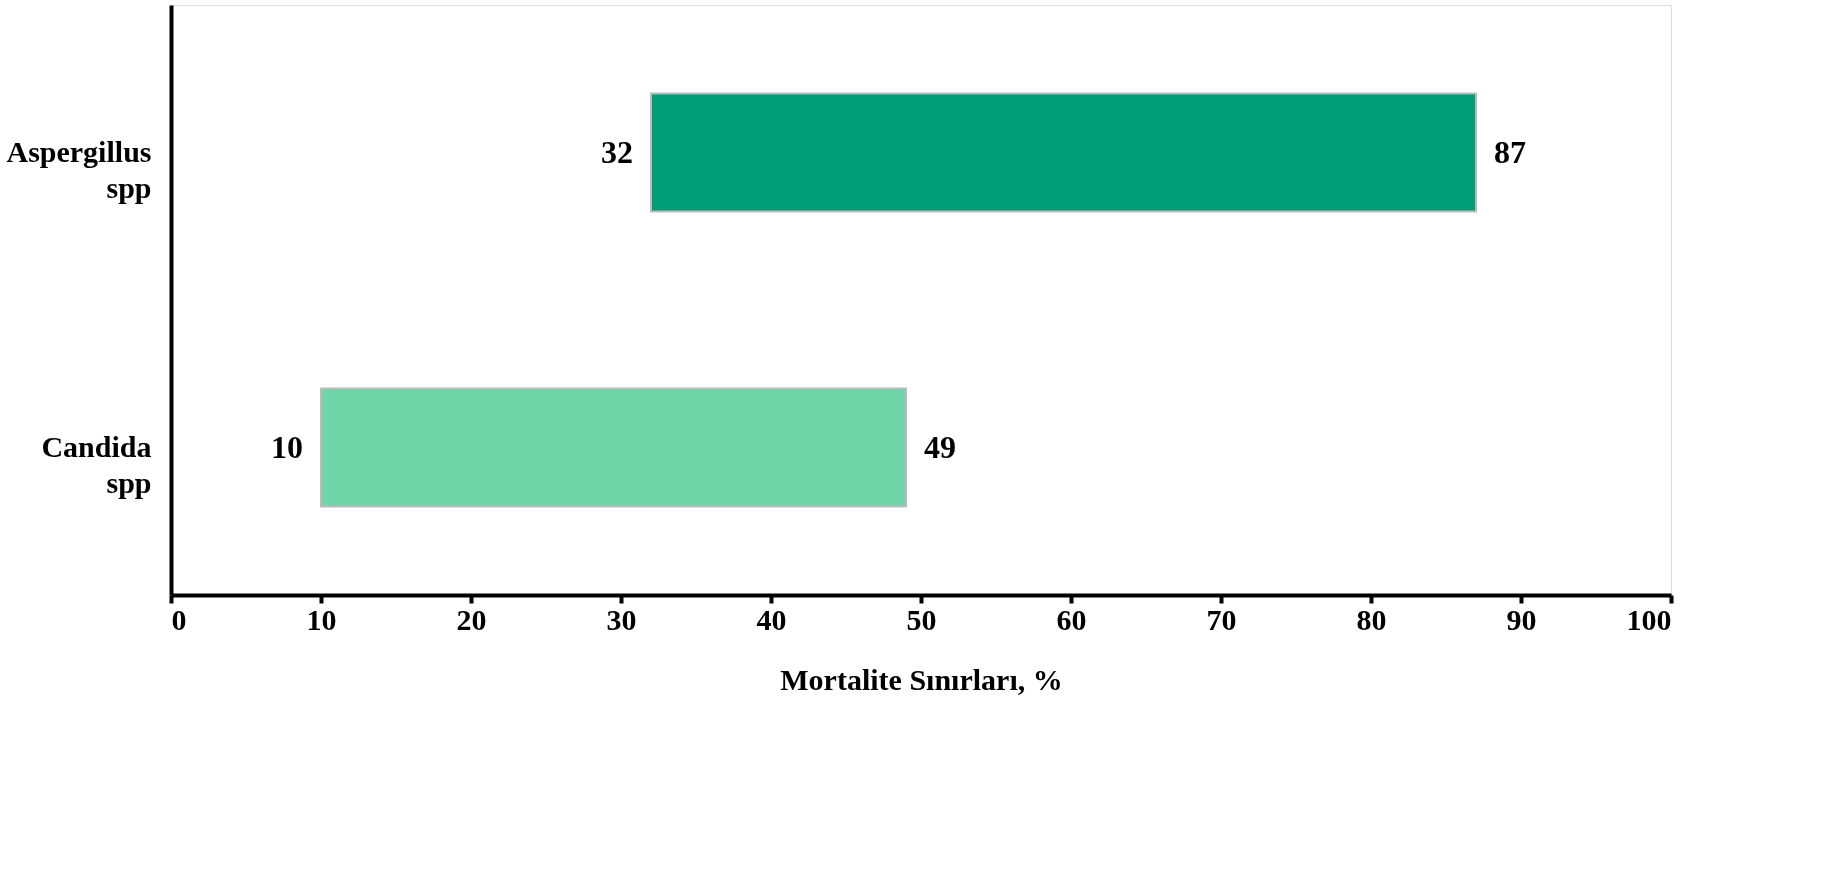 Image resolution: width=1841 pixels, height=886 pixels. I want to click on x-axis-title: Mortalite Sınırları, %, so click(921, 679).